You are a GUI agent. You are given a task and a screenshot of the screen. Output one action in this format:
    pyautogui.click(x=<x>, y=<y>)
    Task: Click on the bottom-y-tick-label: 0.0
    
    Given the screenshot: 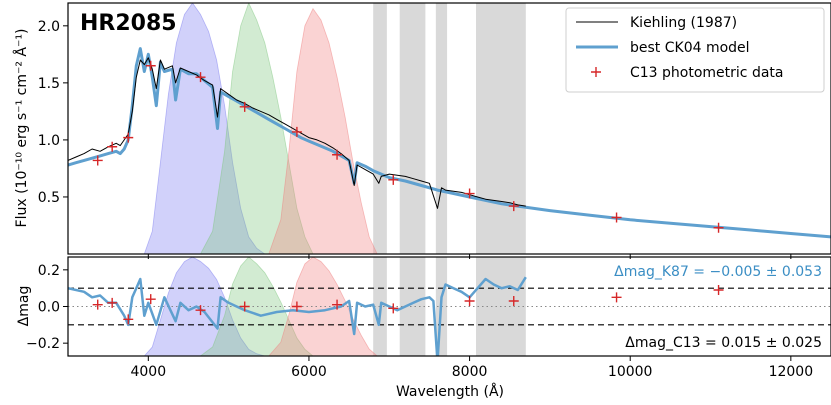 What is the action you would take?
    pyautogui.click(x=49, y=308)
    